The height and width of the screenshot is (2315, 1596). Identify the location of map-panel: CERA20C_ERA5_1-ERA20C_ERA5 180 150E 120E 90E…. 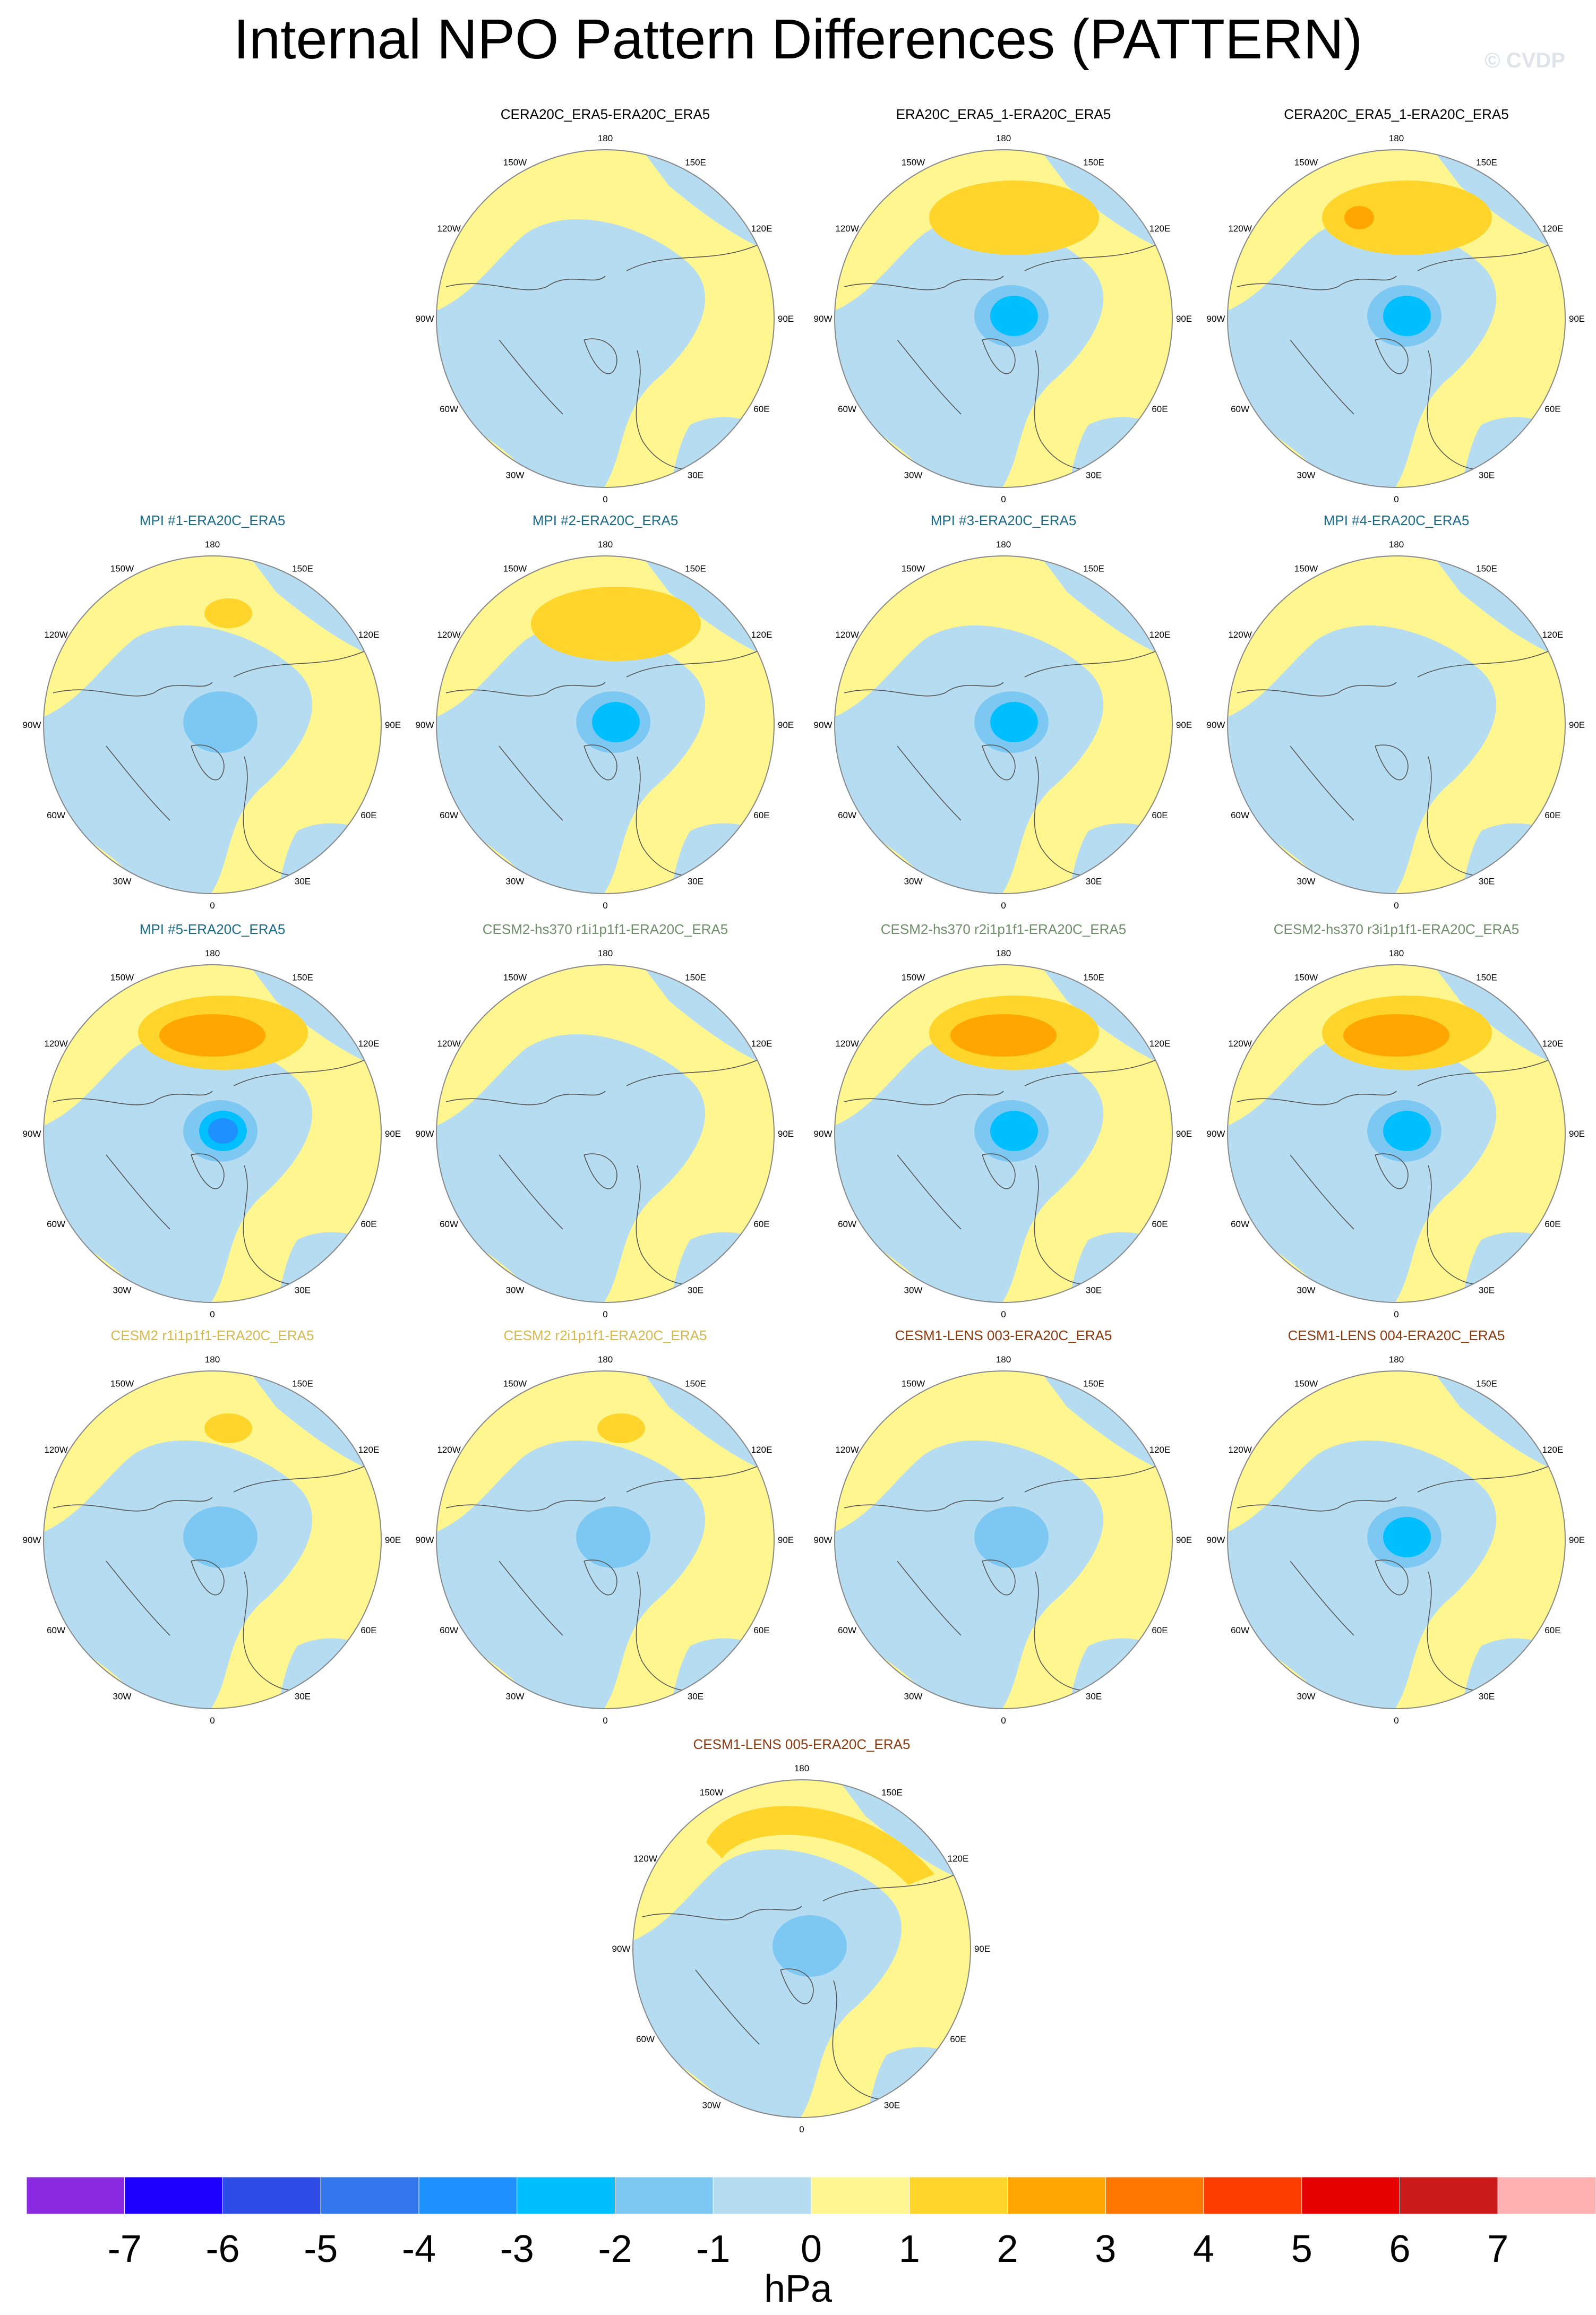
(1396, 308).